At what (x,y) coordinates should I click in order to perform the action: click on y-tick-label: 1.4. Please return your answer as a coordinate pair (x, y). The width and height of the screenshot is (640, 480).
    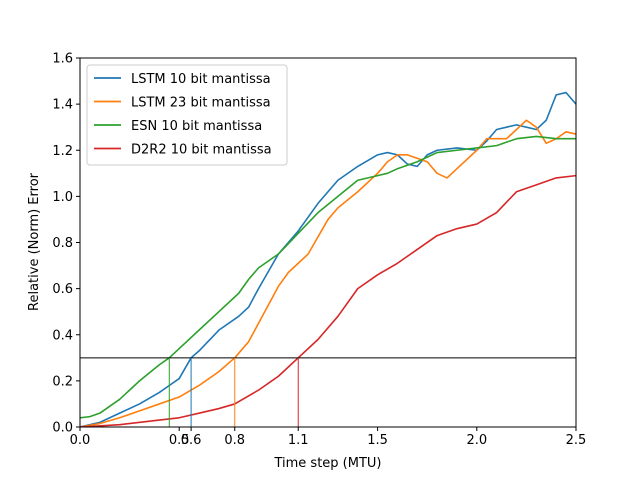
    Looking at the image, I should click on (62, 105).